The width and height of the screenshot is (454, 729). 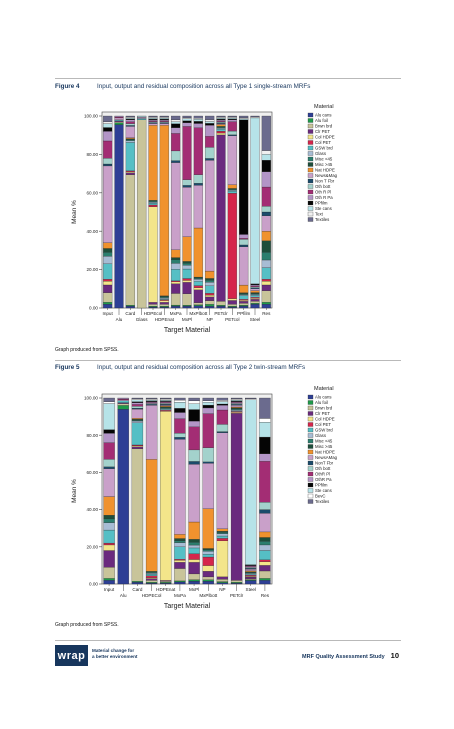 I want to click on legend-label-0-15: Oth R Pa, so click(x=324, y=197).